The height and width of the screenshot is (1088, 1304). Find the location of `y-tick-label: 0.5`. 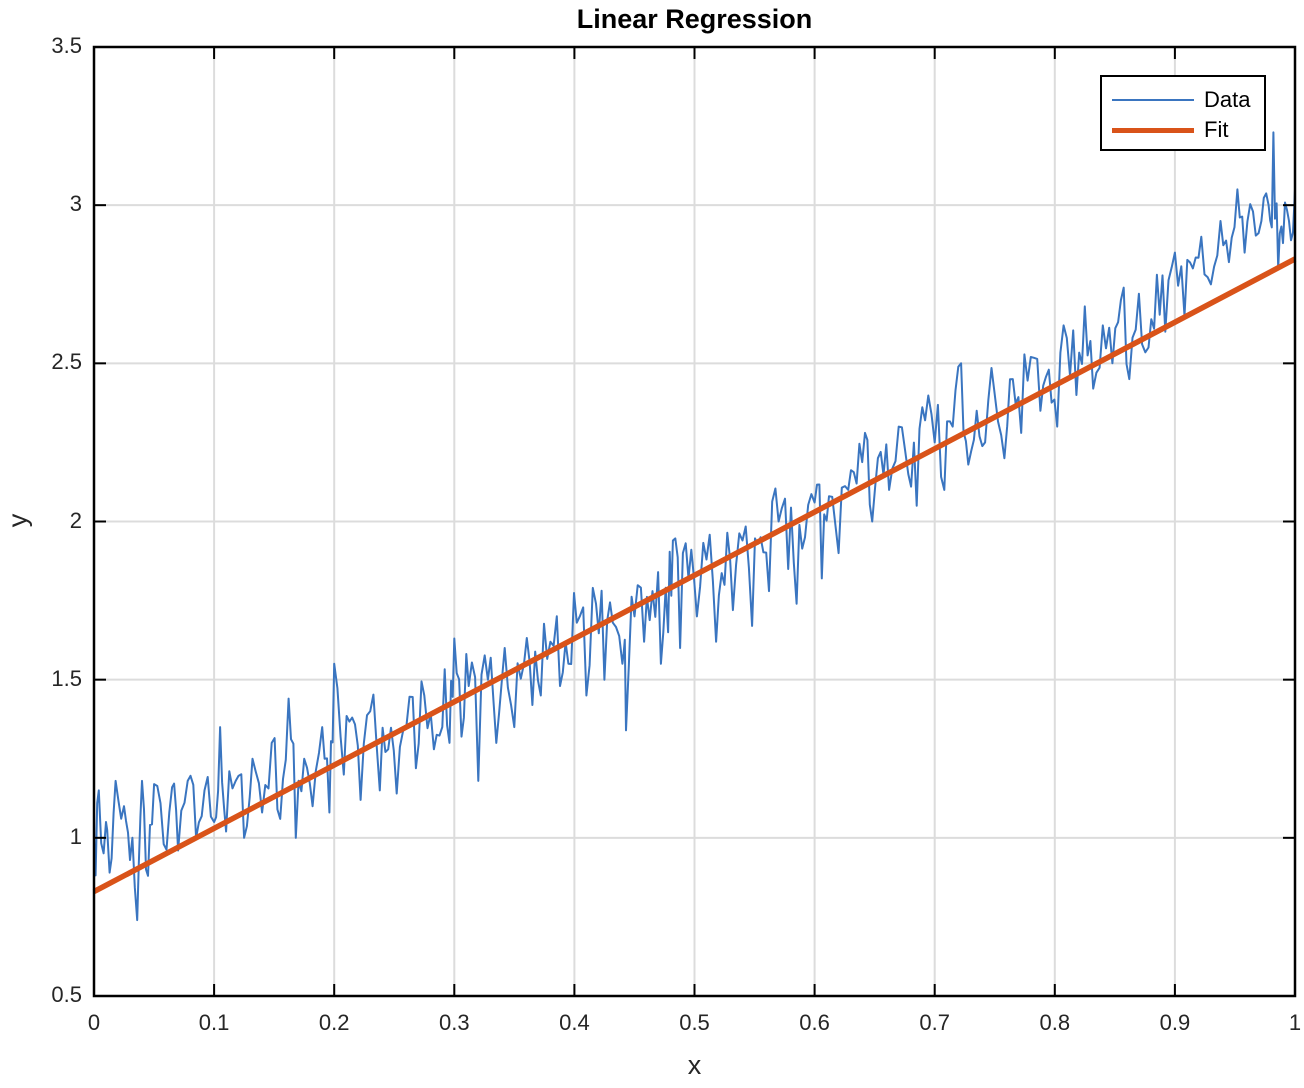

y-tick-label: 0.5 is located at coordinates (66, 994).